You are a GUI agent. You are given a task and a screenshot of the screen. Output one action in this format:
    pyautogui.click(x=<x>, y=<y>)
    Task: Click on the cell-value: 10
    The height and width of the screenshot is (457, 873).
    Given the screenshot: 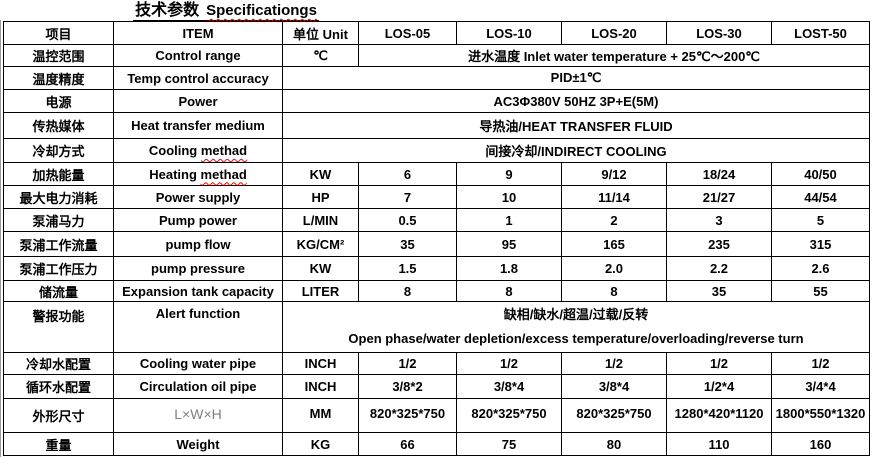 What is the action you would take?
    pyautogui.click(x=509, y=197)
    